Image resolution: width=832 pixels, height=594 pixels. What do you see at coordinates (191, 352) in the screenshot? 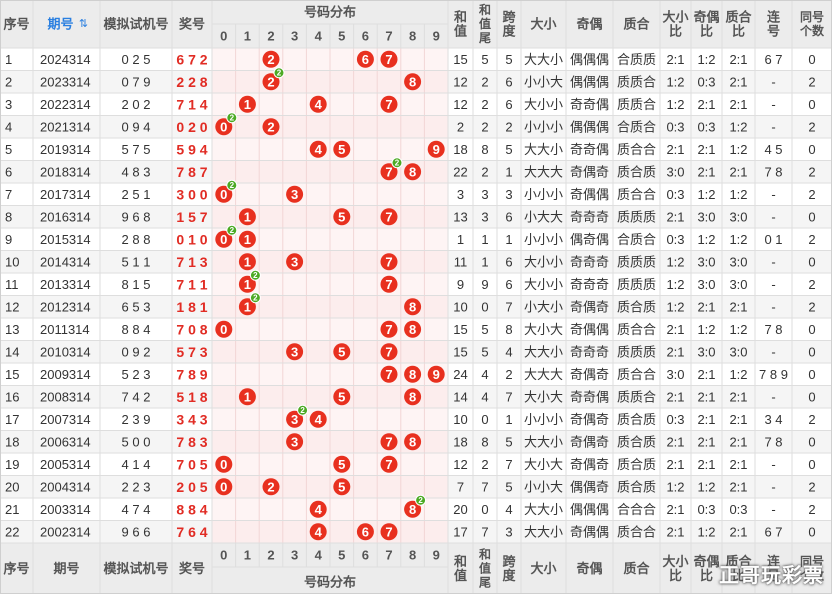
I see `prize-value: 5 7 3` at bounding box center [191, 352].